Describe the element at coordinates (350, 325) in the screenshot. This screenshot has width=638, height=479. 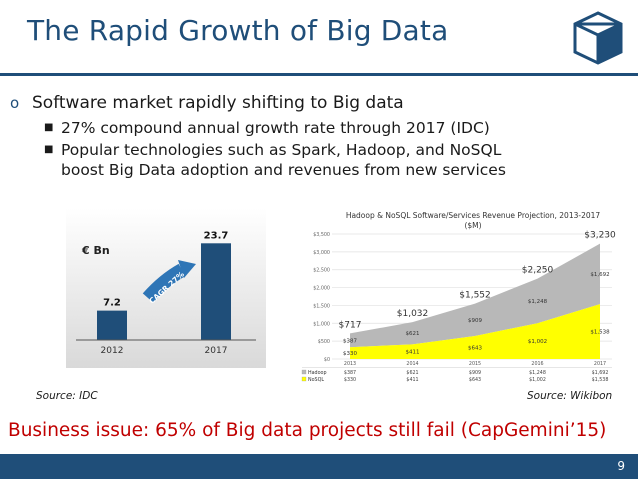
I see `total-value-label: $717` at that location.